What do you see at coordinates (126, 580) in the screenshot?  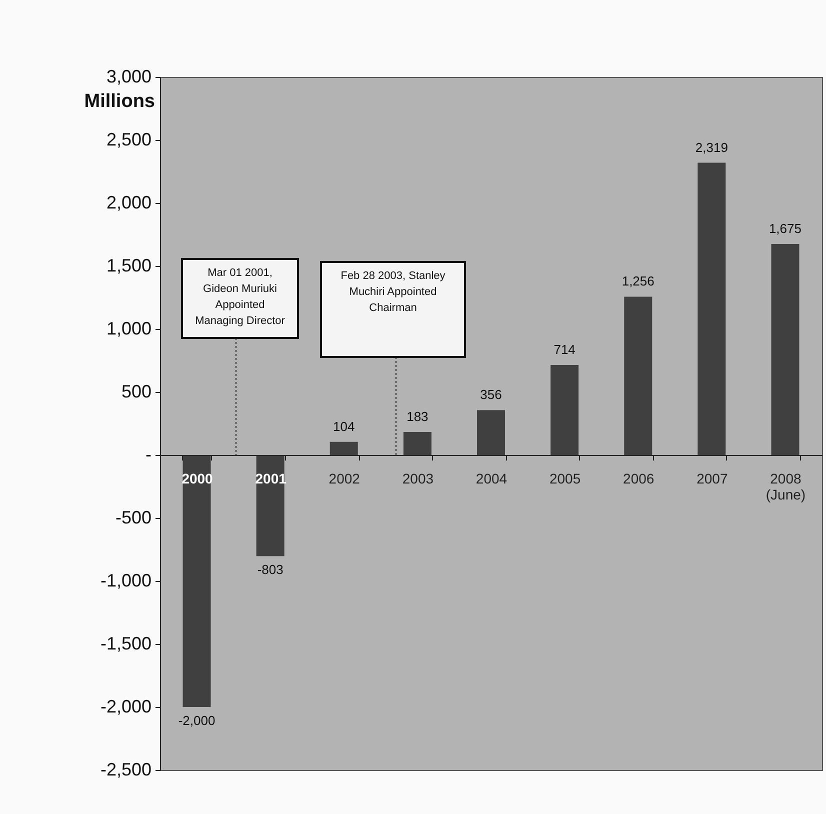 I see `y-tick-label: -1,000` at bounding box center [126, 580].